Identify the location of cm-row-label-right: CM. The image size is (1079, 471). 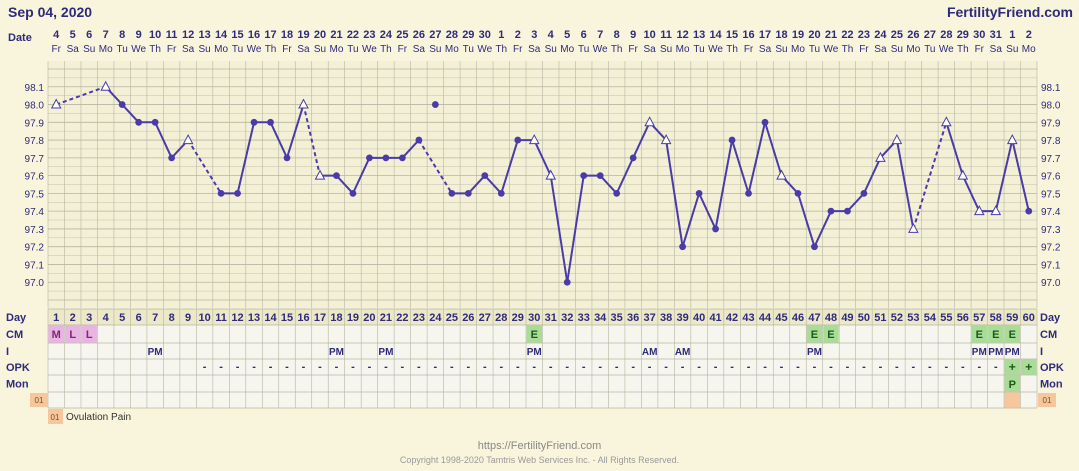
(1048, 335).